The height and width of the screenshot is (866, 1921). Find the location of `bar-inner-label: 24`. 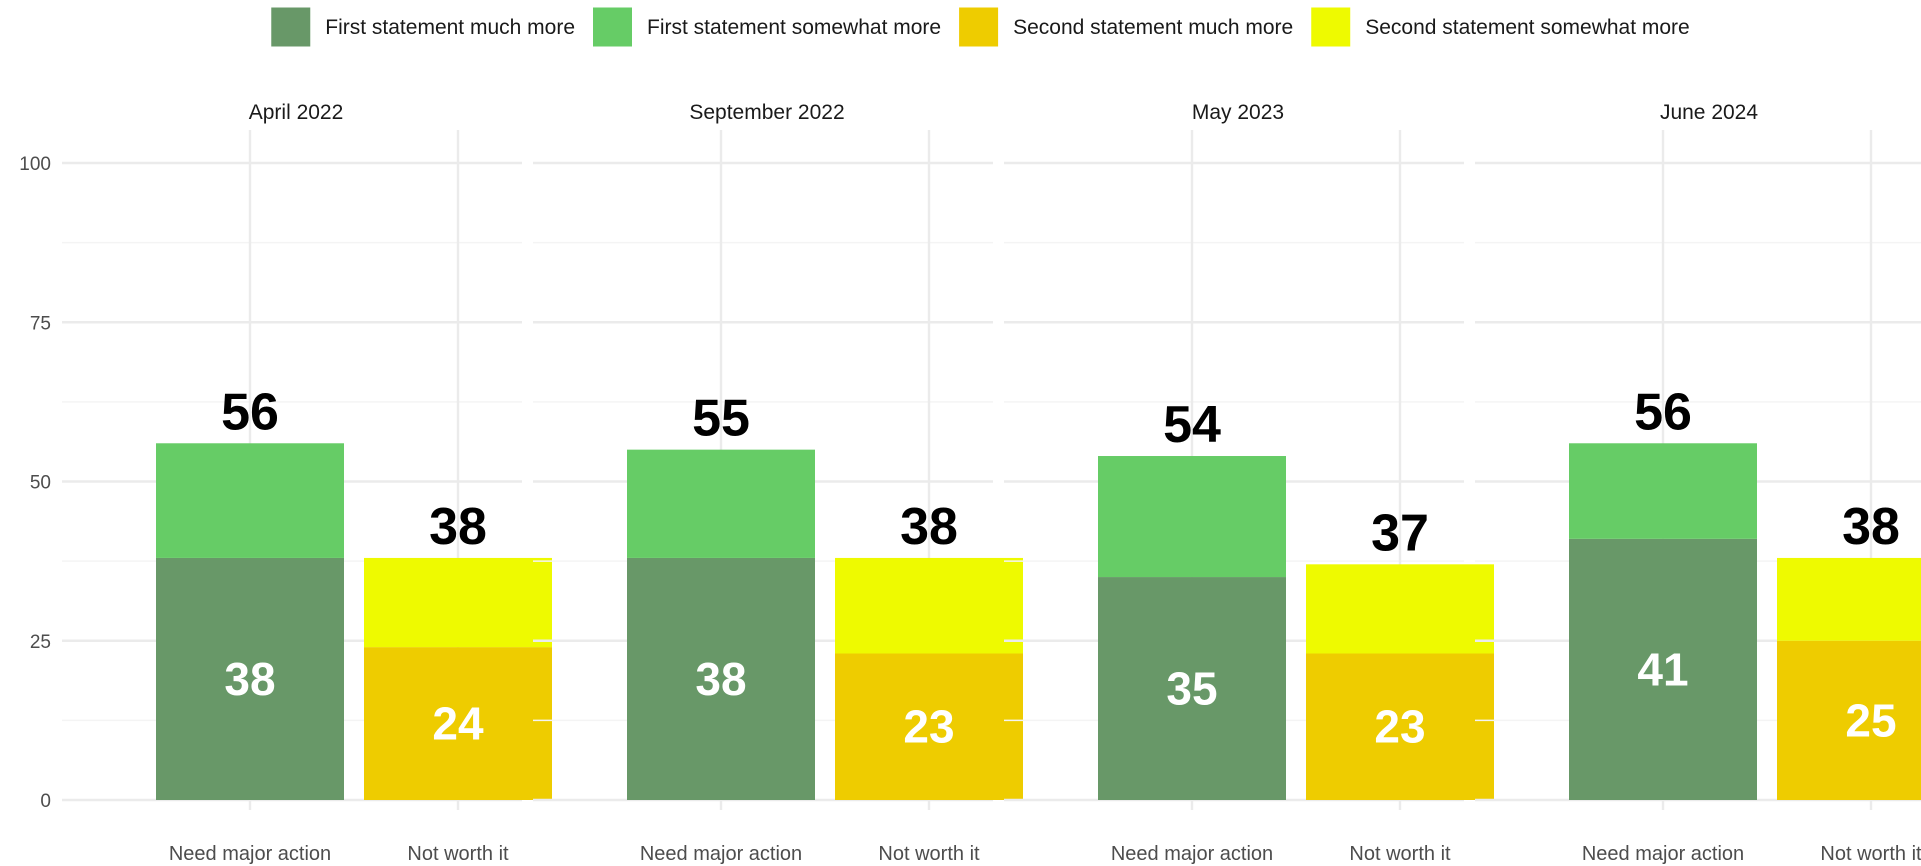

bar-inner-label: 24 is located at coordinates (458, 724).